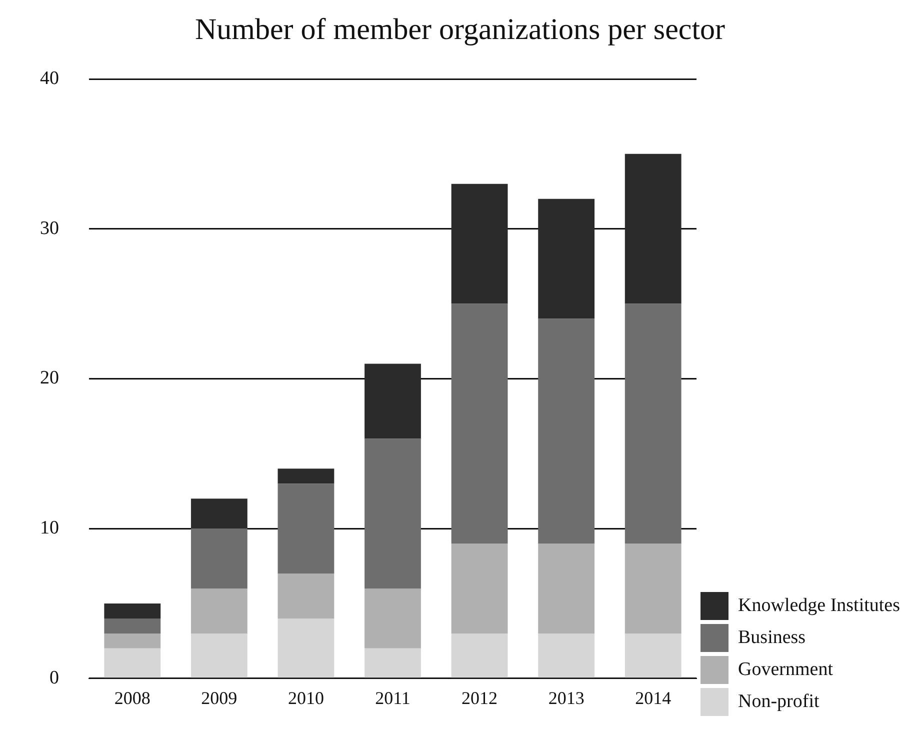 The image size is (915, 735). What do you see at coordinates (779, 701) in the screenshot?
I see `legend-label: Non-profit` at bounding box center [779, 701].